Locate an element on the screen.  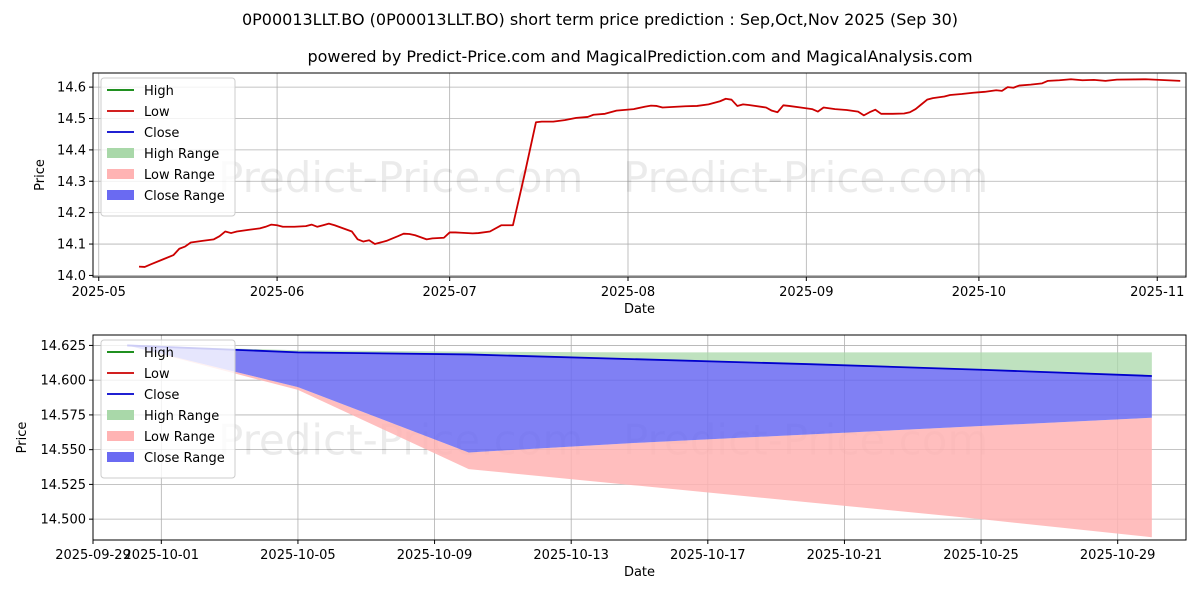
x-tick-label: 2025-09 is located at coordinates (806, 292).